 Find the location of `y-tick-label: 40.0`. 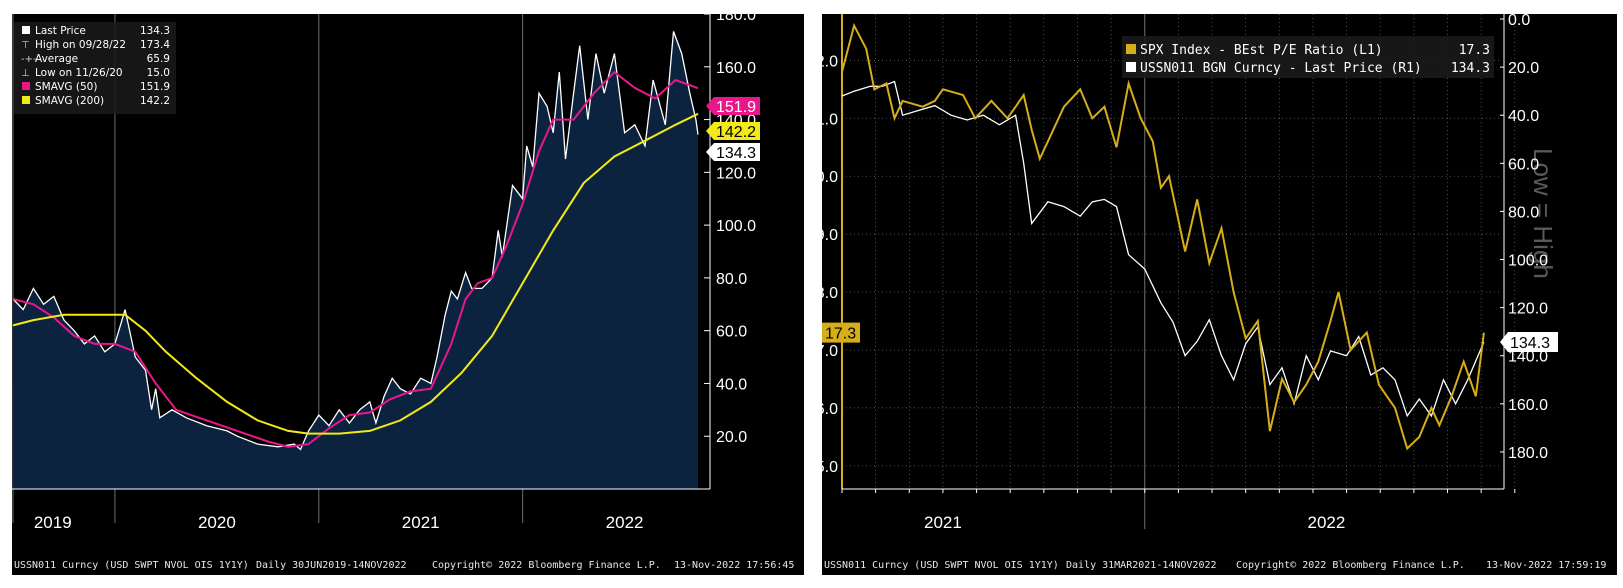

y-tick-label: 40.0 is located at coordinates (731, 384).